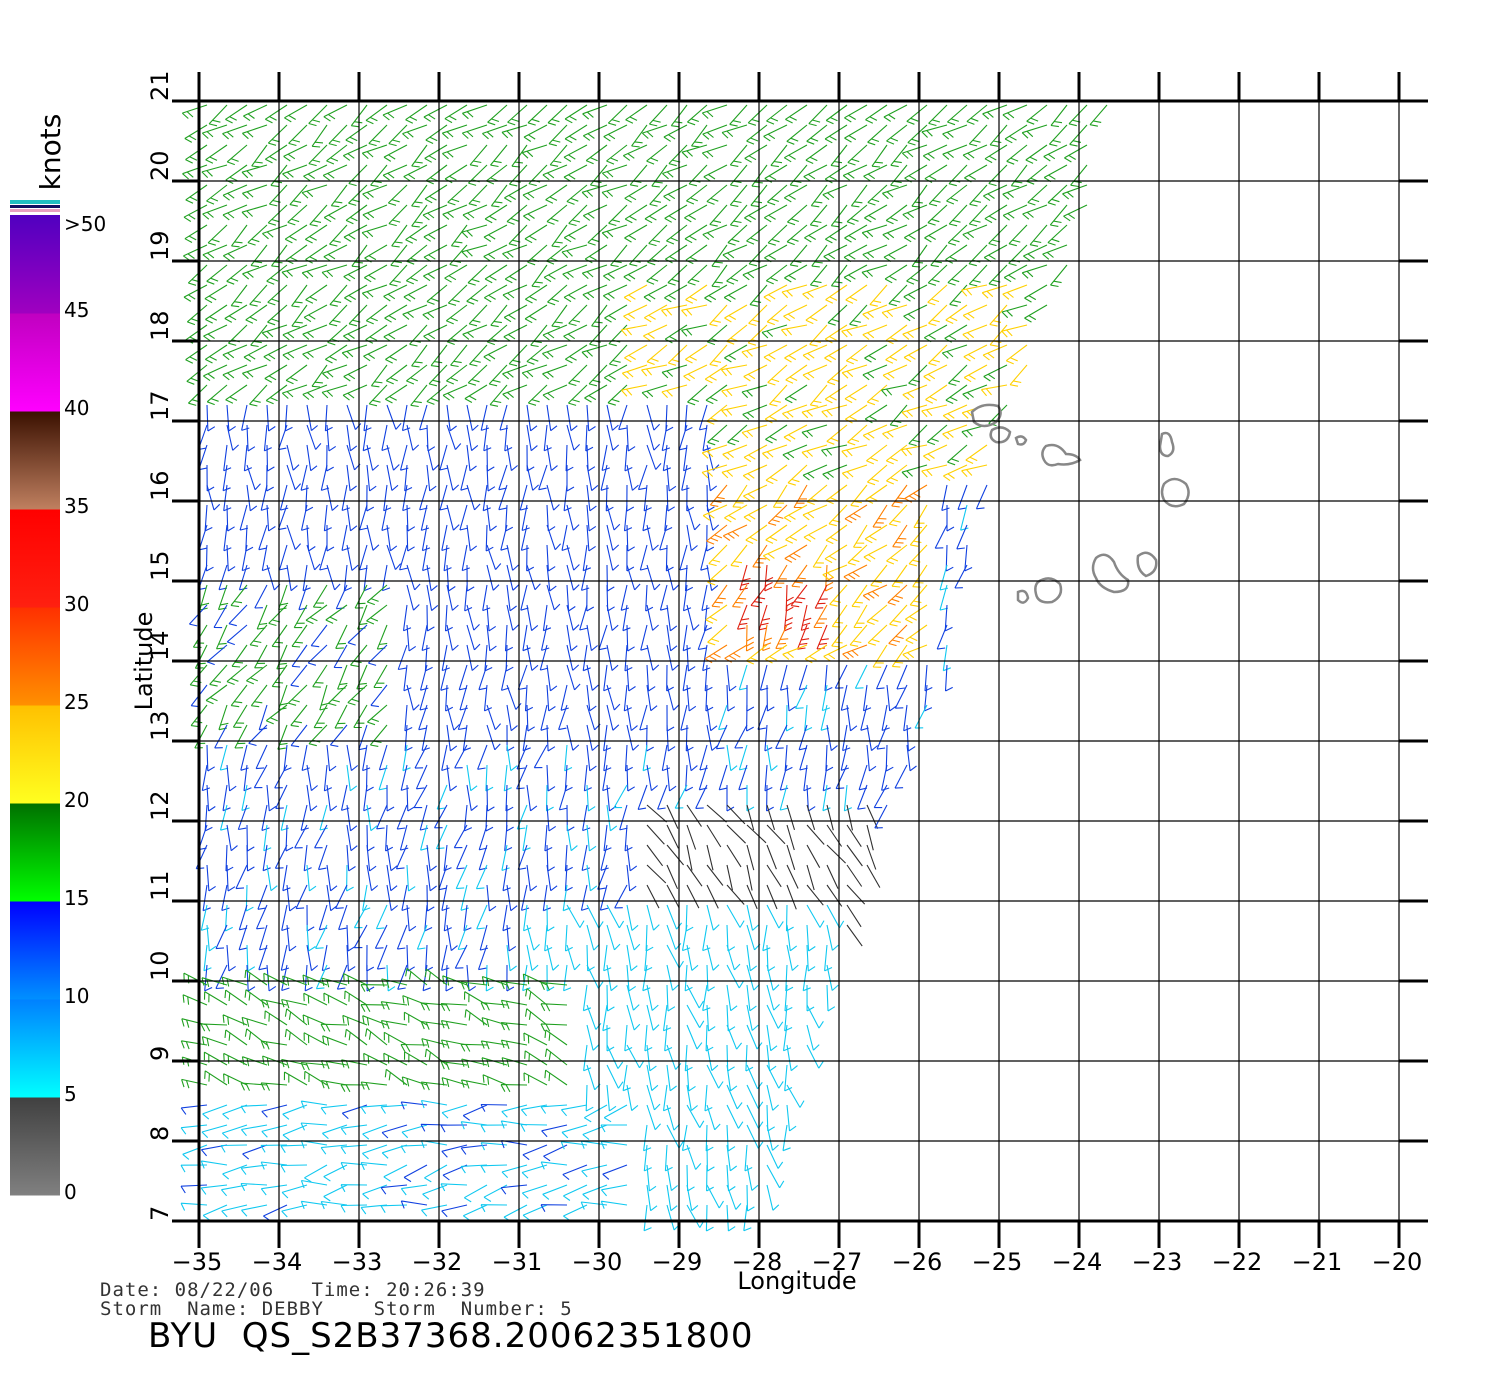 The width and height of the screenshot is (1500, 1400). What do you see at coordinates (1021, 440) in the screenshot?
I see `island-santa-luzia` at bounding box center [1021, 440].